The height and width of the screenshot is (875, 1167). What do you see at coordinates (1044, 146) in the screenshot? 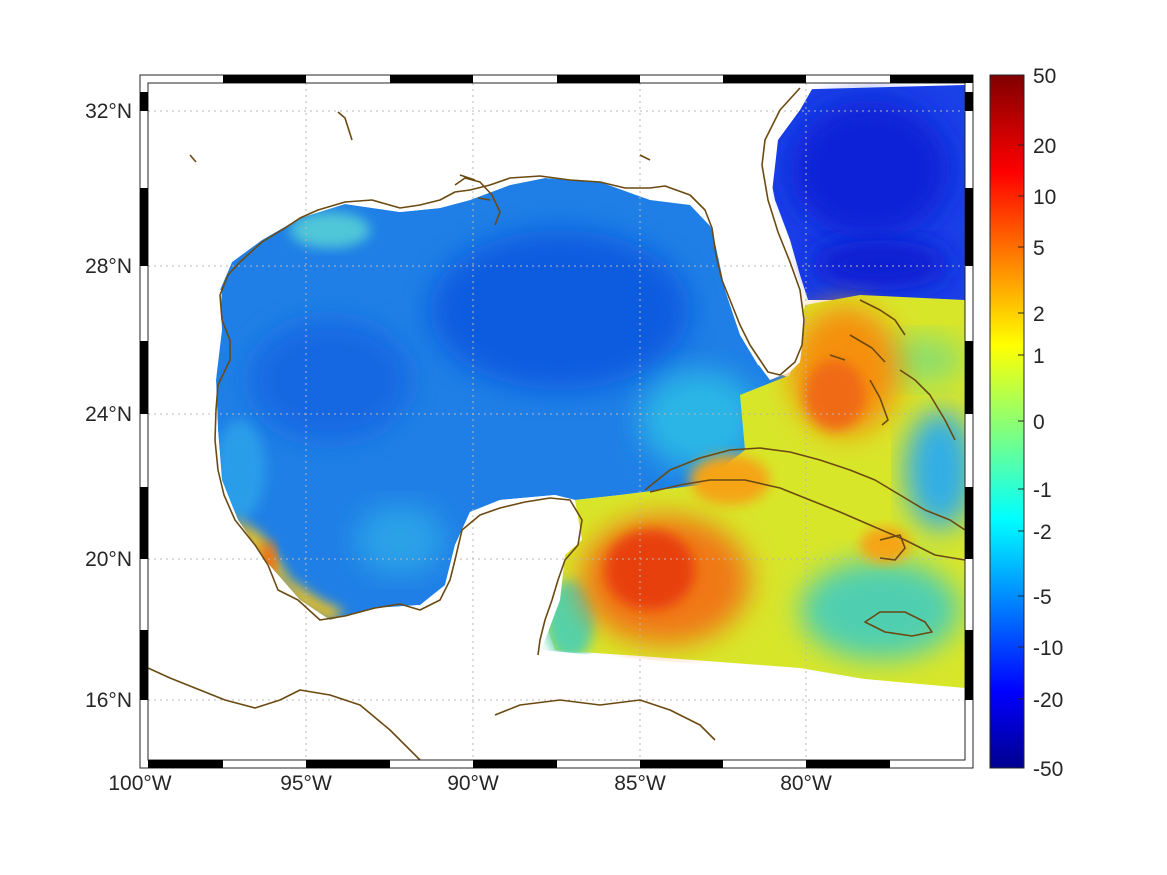
I see `colorbar-label: 20` at bounding box center [1044, 146].